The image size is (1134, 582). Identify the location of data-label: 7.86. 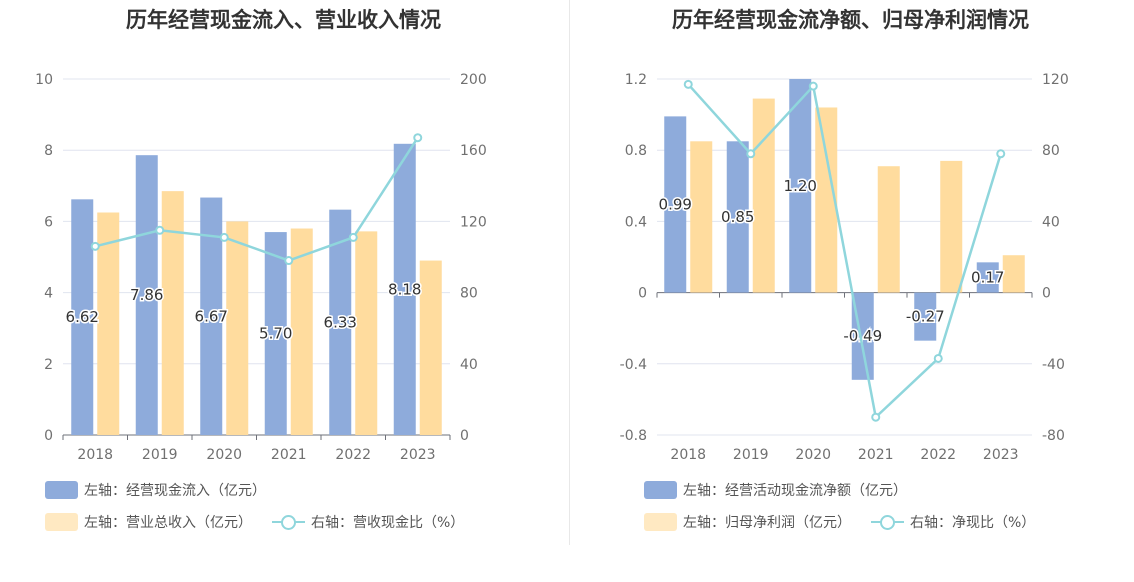
(146, 295).